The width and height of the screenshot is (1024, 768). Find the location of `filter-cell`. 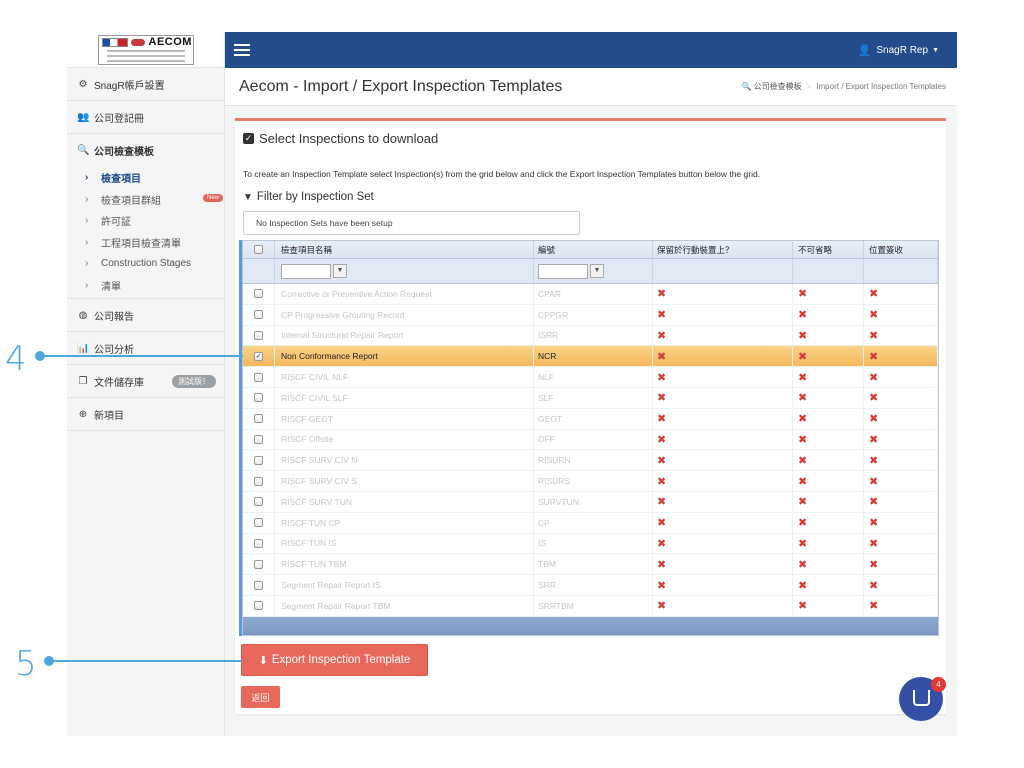

filter-cell is located at coordinates (901, 271).